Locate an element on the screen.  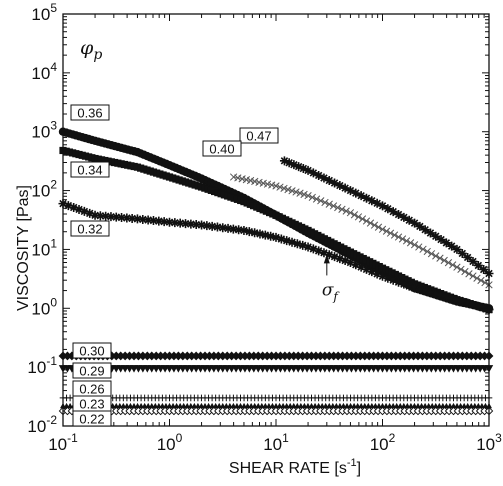
y-tick-label: 10⁵ is located at coordinates (44, 12).